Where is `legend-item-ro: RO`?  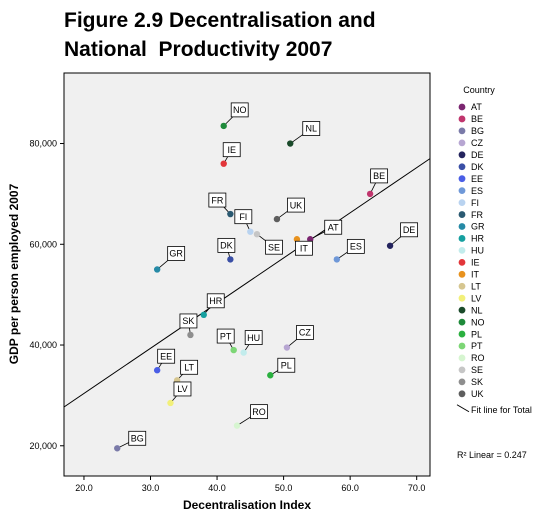 legend-item-ro: RO is located at coordinates (471, 358).